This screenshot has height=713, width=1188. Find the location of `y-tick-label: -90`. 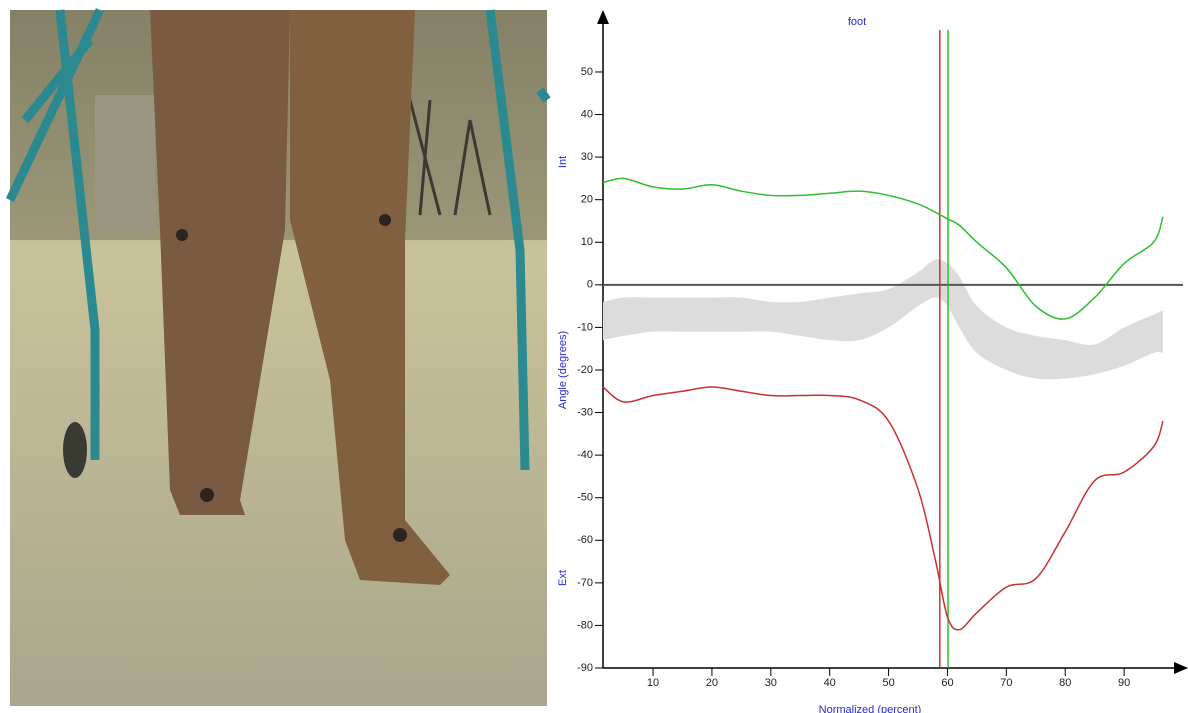

y-tick-label: -90 is located at coordinates (585, 668).